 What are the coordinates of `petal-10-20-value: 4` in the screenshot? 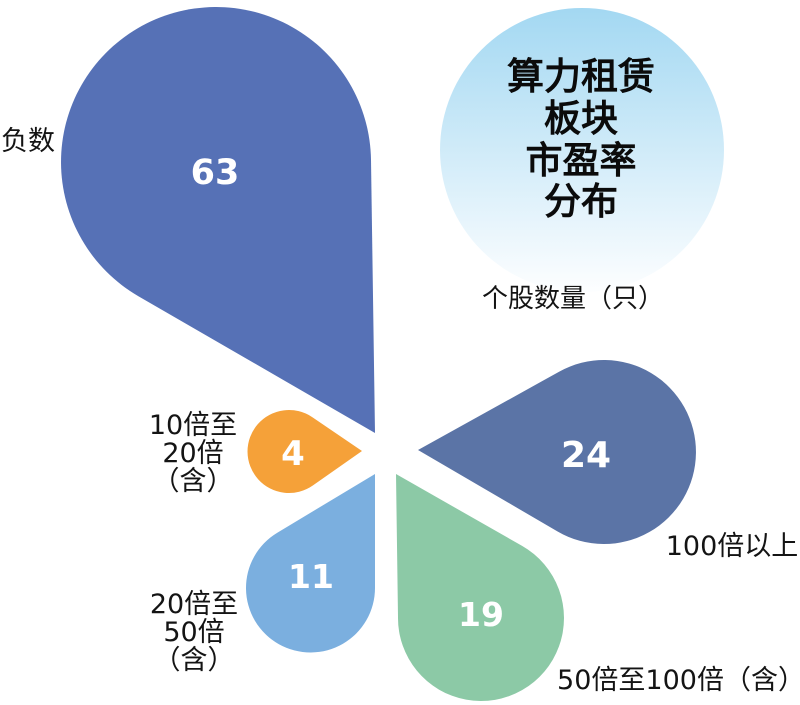 It's located at (293, 454).